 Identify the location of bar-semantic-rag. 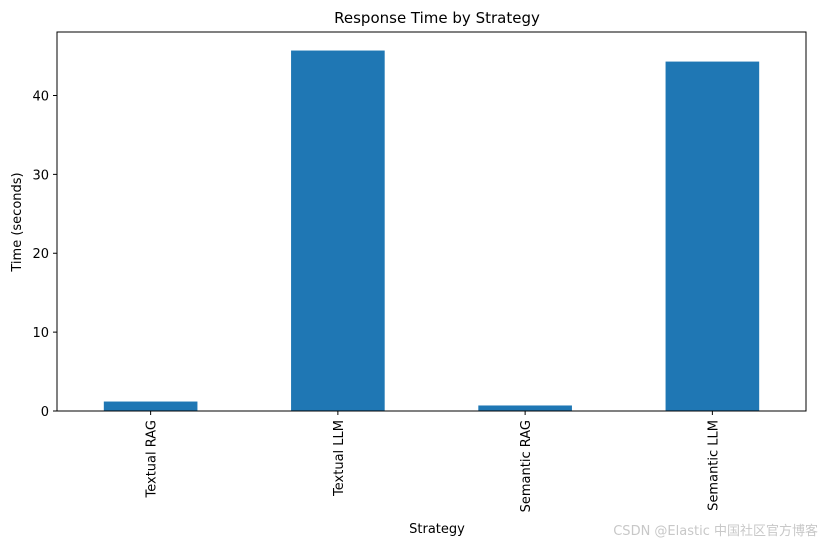
(525, 408).